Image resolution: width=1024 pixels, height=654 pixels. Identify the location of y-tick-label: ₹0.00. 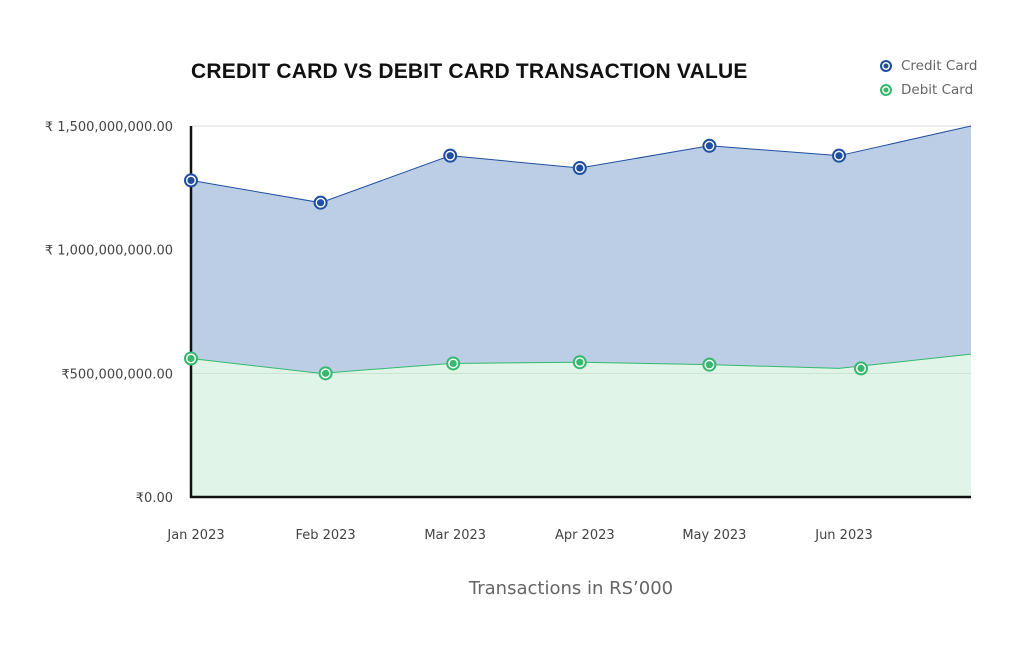
(154, 498).